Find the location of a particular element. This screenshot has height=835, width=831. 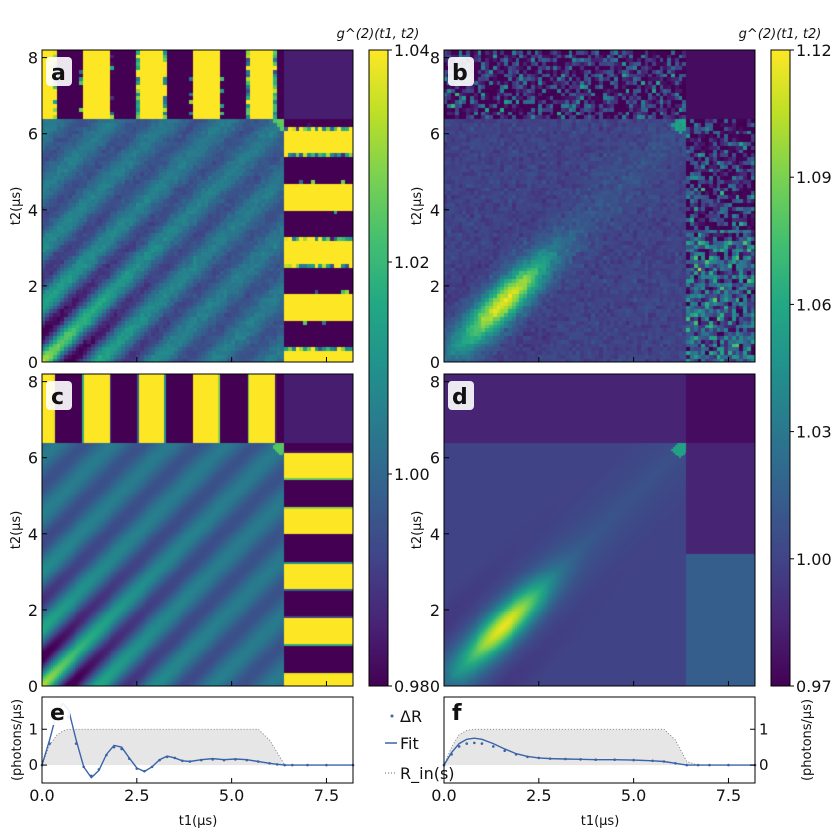

colorbar-1-label: g^(2)(t1, t2) is located at coordinates (378, 34).